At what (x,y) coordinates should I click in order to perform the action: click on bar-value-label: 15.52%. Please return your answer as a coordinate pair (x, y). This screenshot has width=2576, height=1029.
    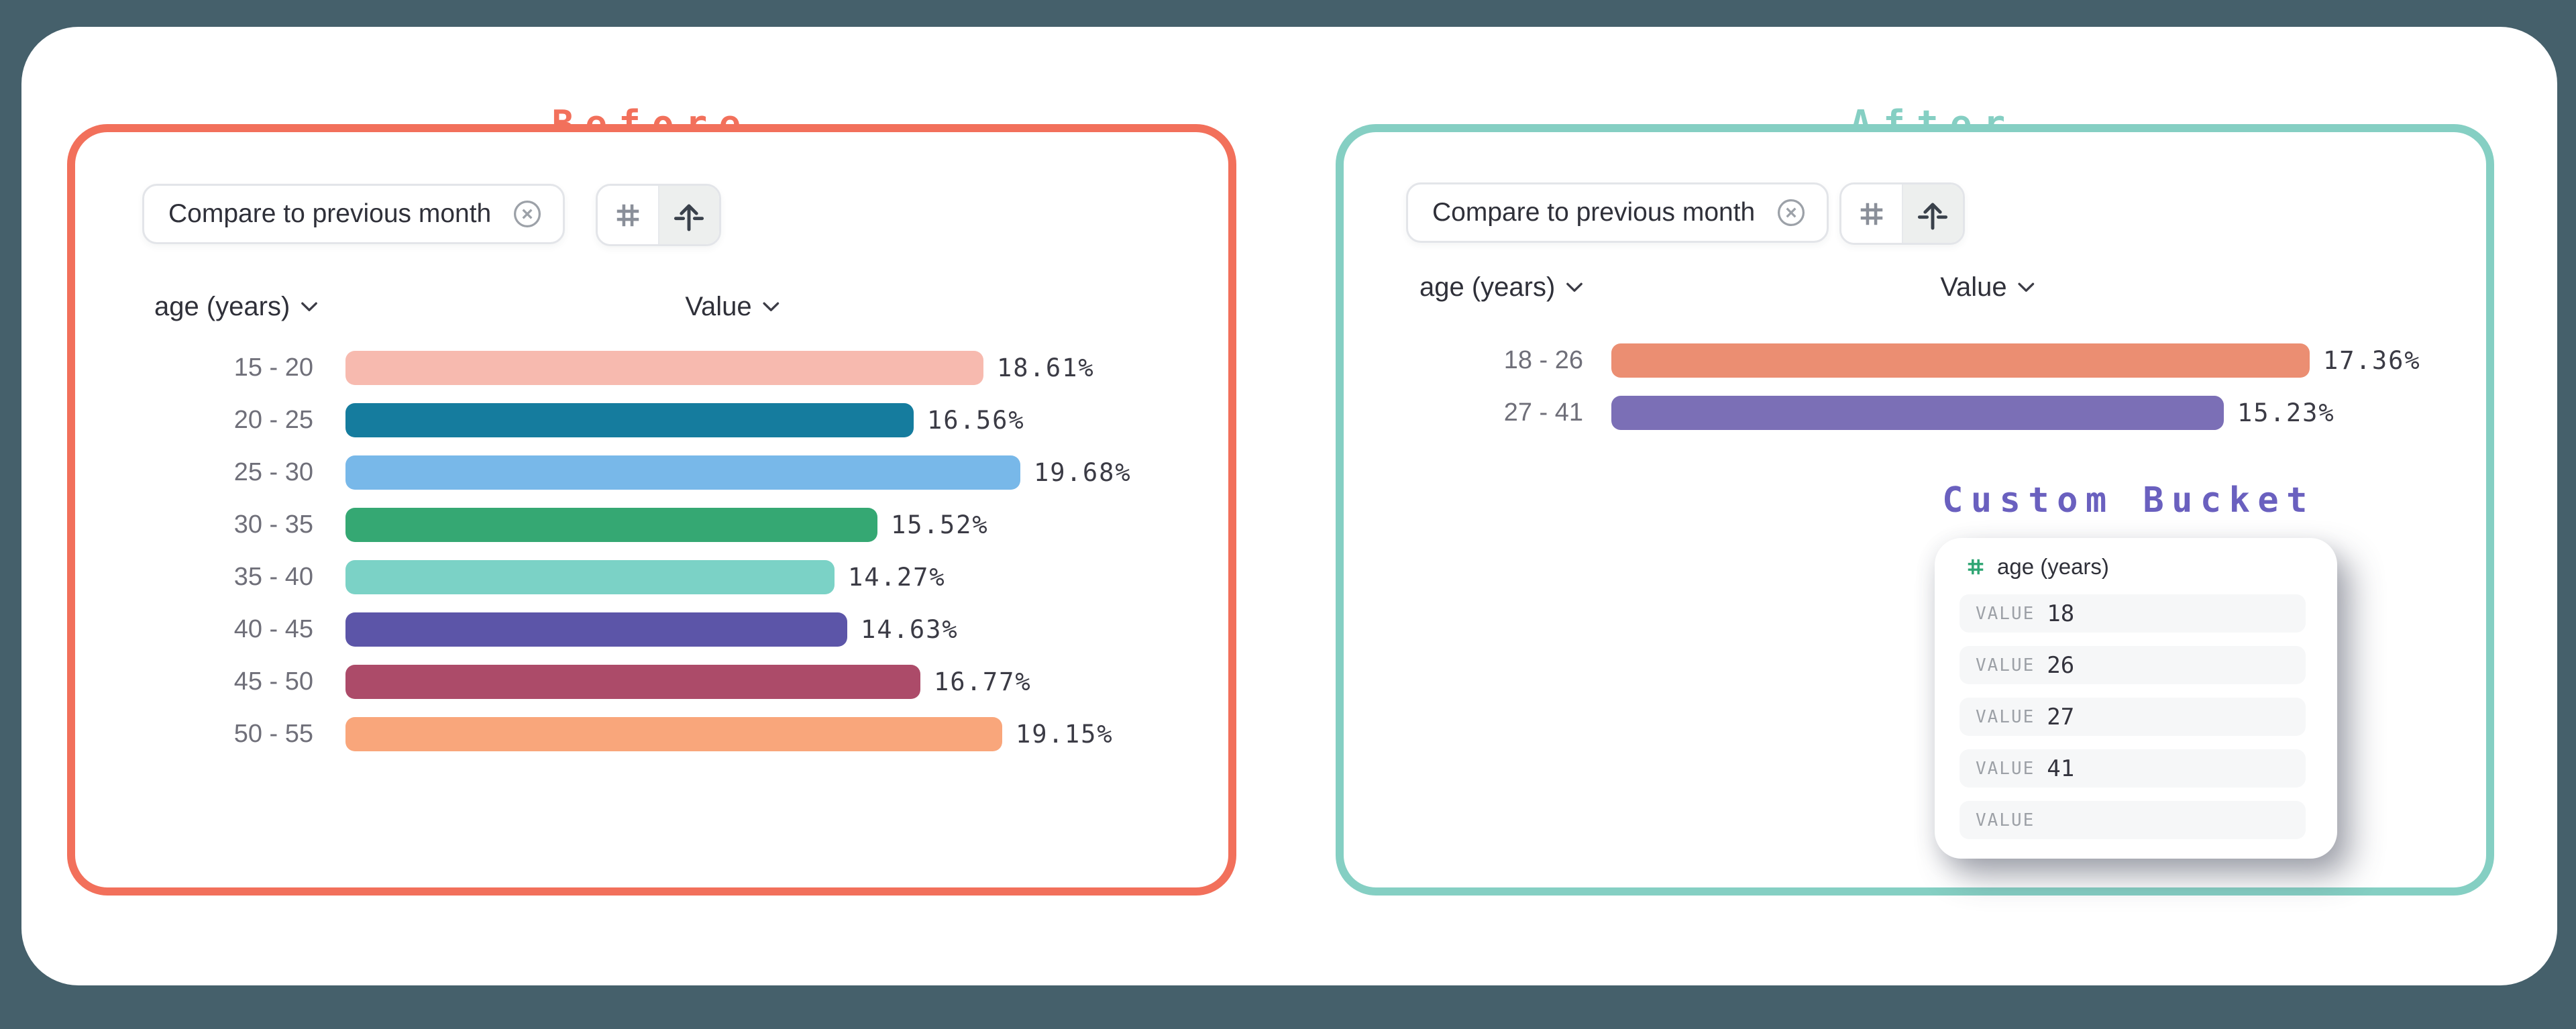
    Looking at the image, I should click on (940, 524).